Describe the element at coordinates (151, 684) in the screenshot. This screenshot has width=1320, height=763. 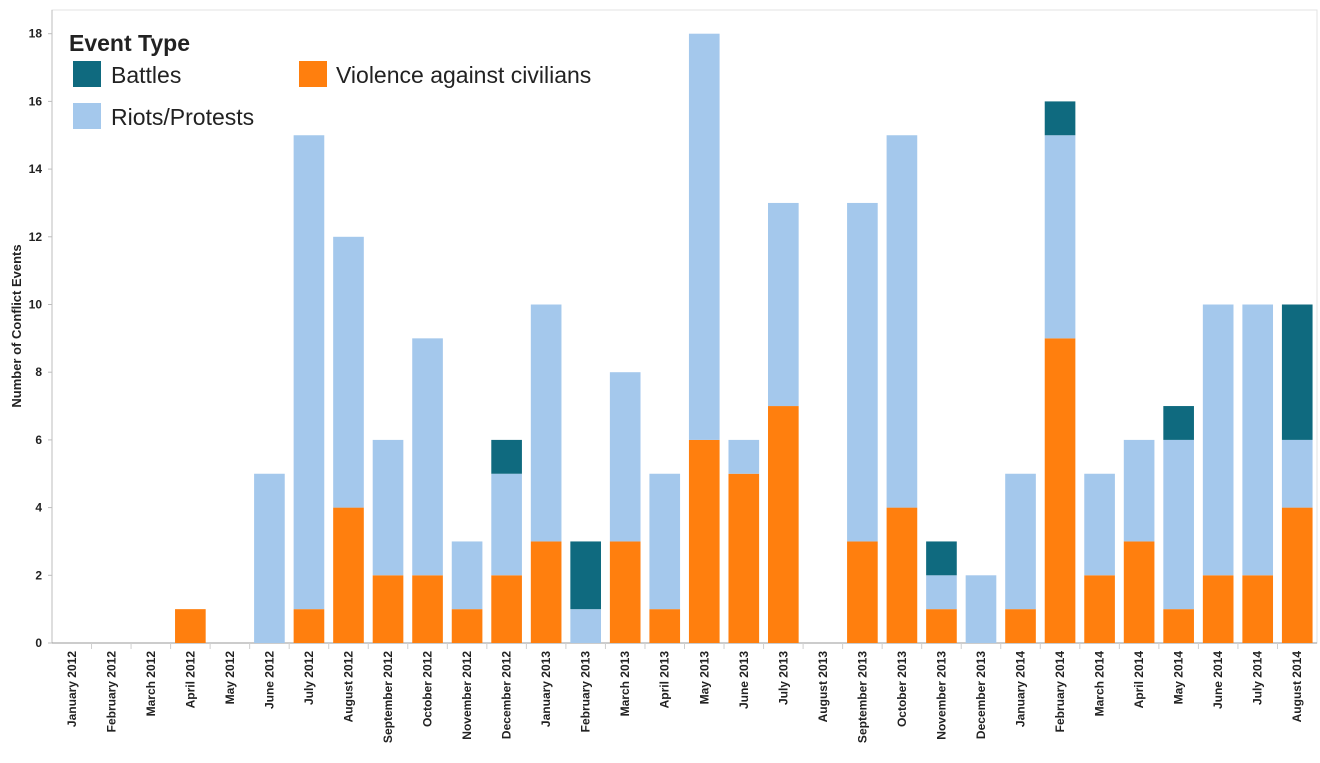
I see `x-tick-label-march-2012: March 2012` at that location.